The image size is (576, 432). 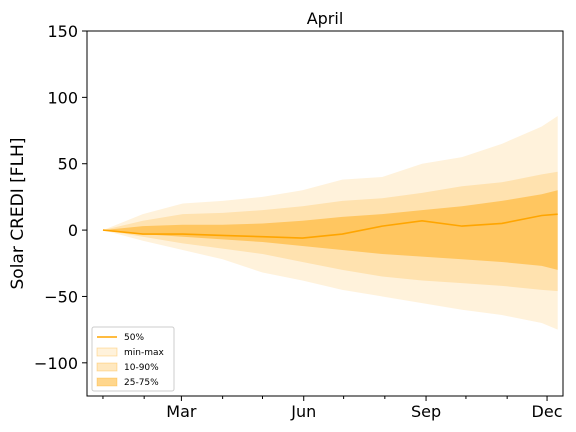 What do you see at coordinates (61, 296) in the screenshot?
I see `y-tick-label: −50` at bounding box center [61, 296].